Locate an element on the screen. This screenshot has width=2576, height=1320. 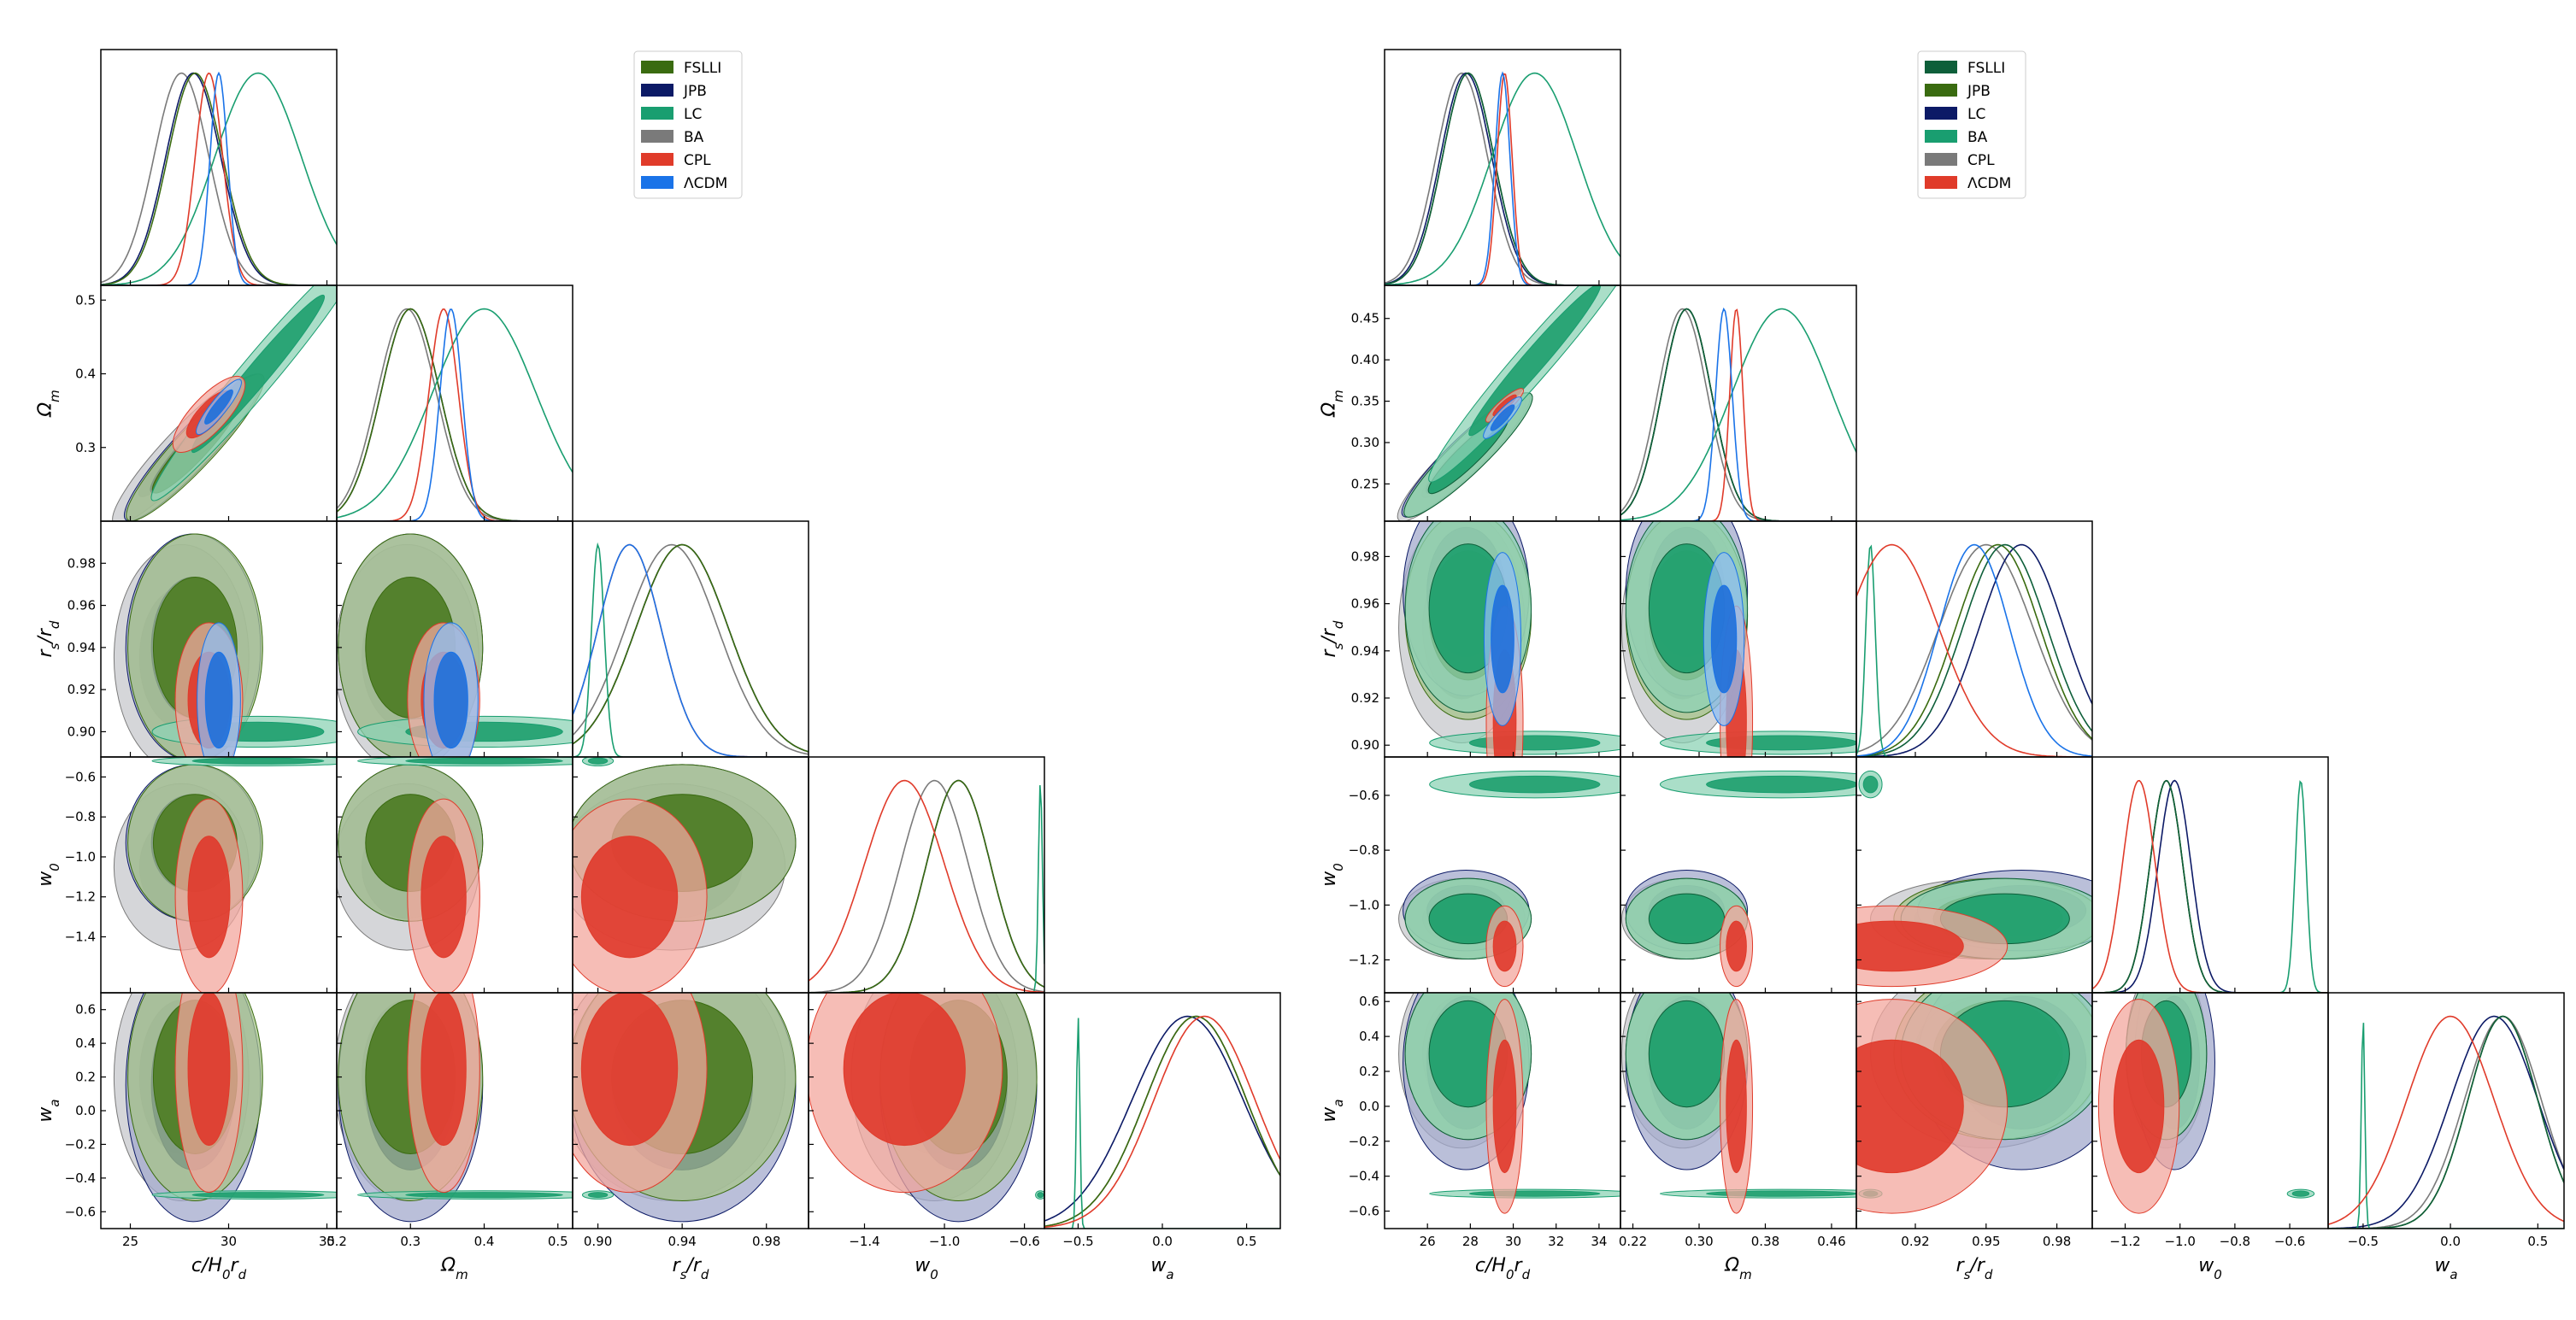
marginal-curve-FSLLI-cH0rd is located at coordinates (1502, 178).